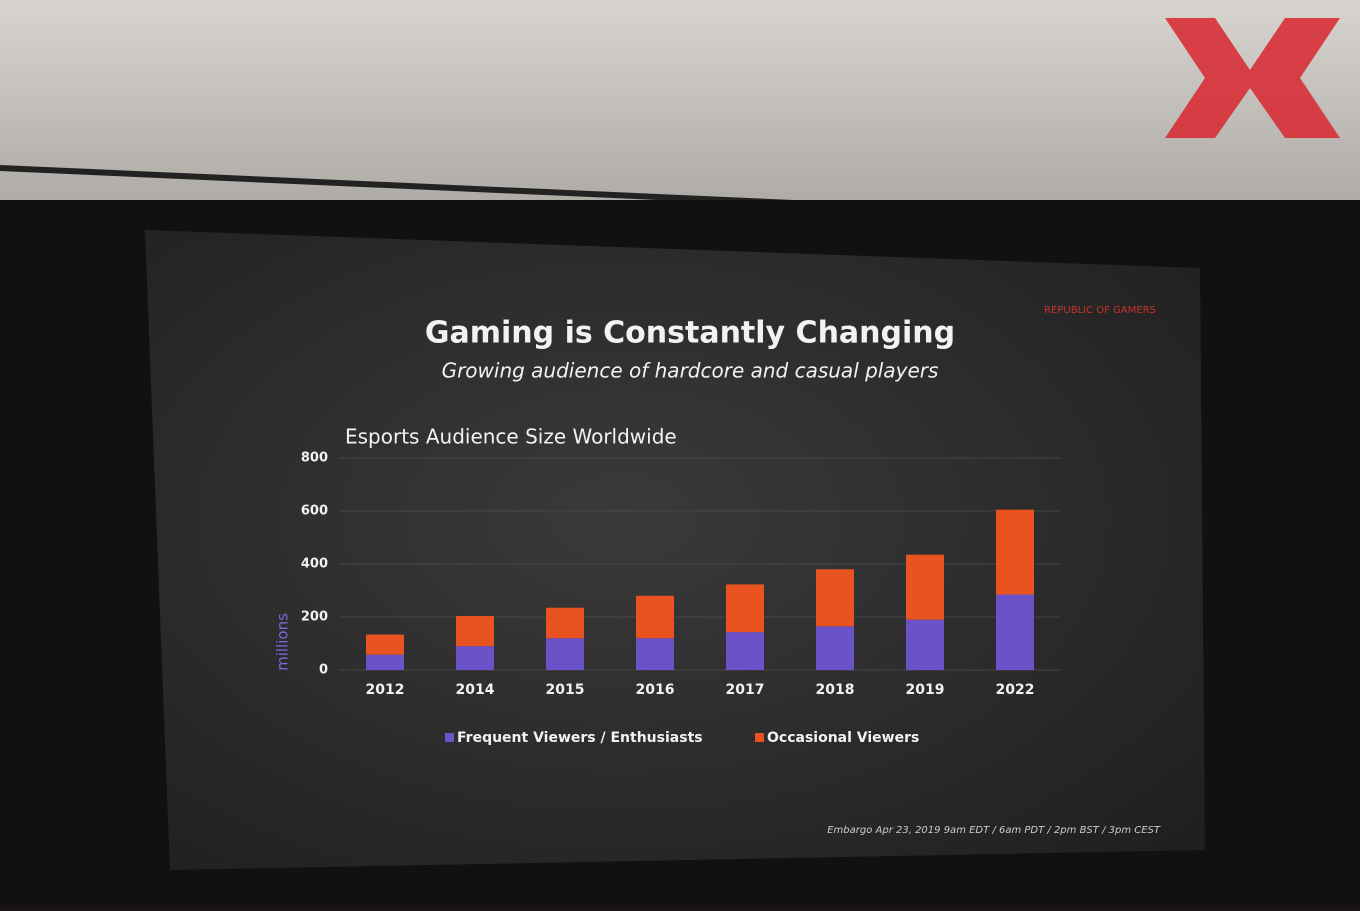 This screenshot has width=1360, height=911. Describe the element at coordinates (314, 511) in the screenshot. I see `y-tick-label: 600` at that location.